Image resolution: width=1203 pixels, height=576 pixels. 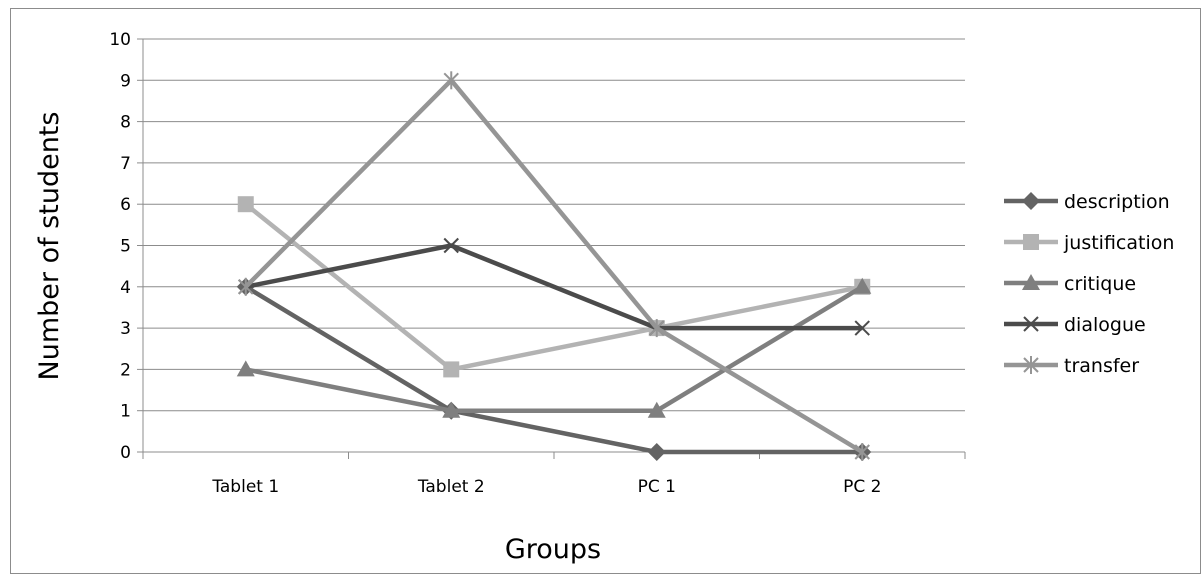 I want to click on x-tick-label-0: Tablet 1, so click(x=245, y=487).